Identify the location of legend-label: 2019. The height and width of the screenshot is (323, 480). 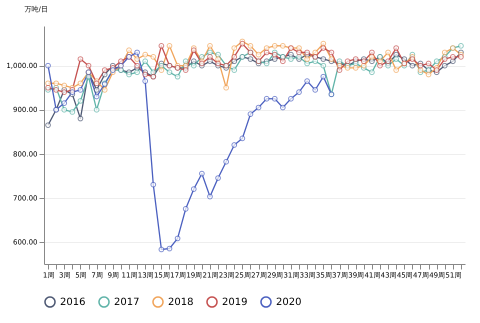
(235, 302).